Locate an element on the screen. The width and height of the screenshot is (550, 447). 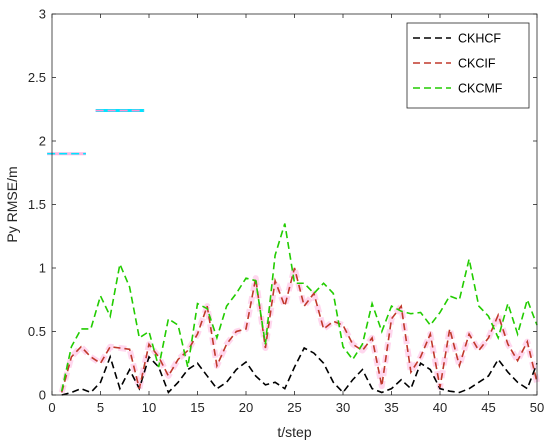
legend: CKHCF CKCIF CKCMF is located at coordinates (468, 65).